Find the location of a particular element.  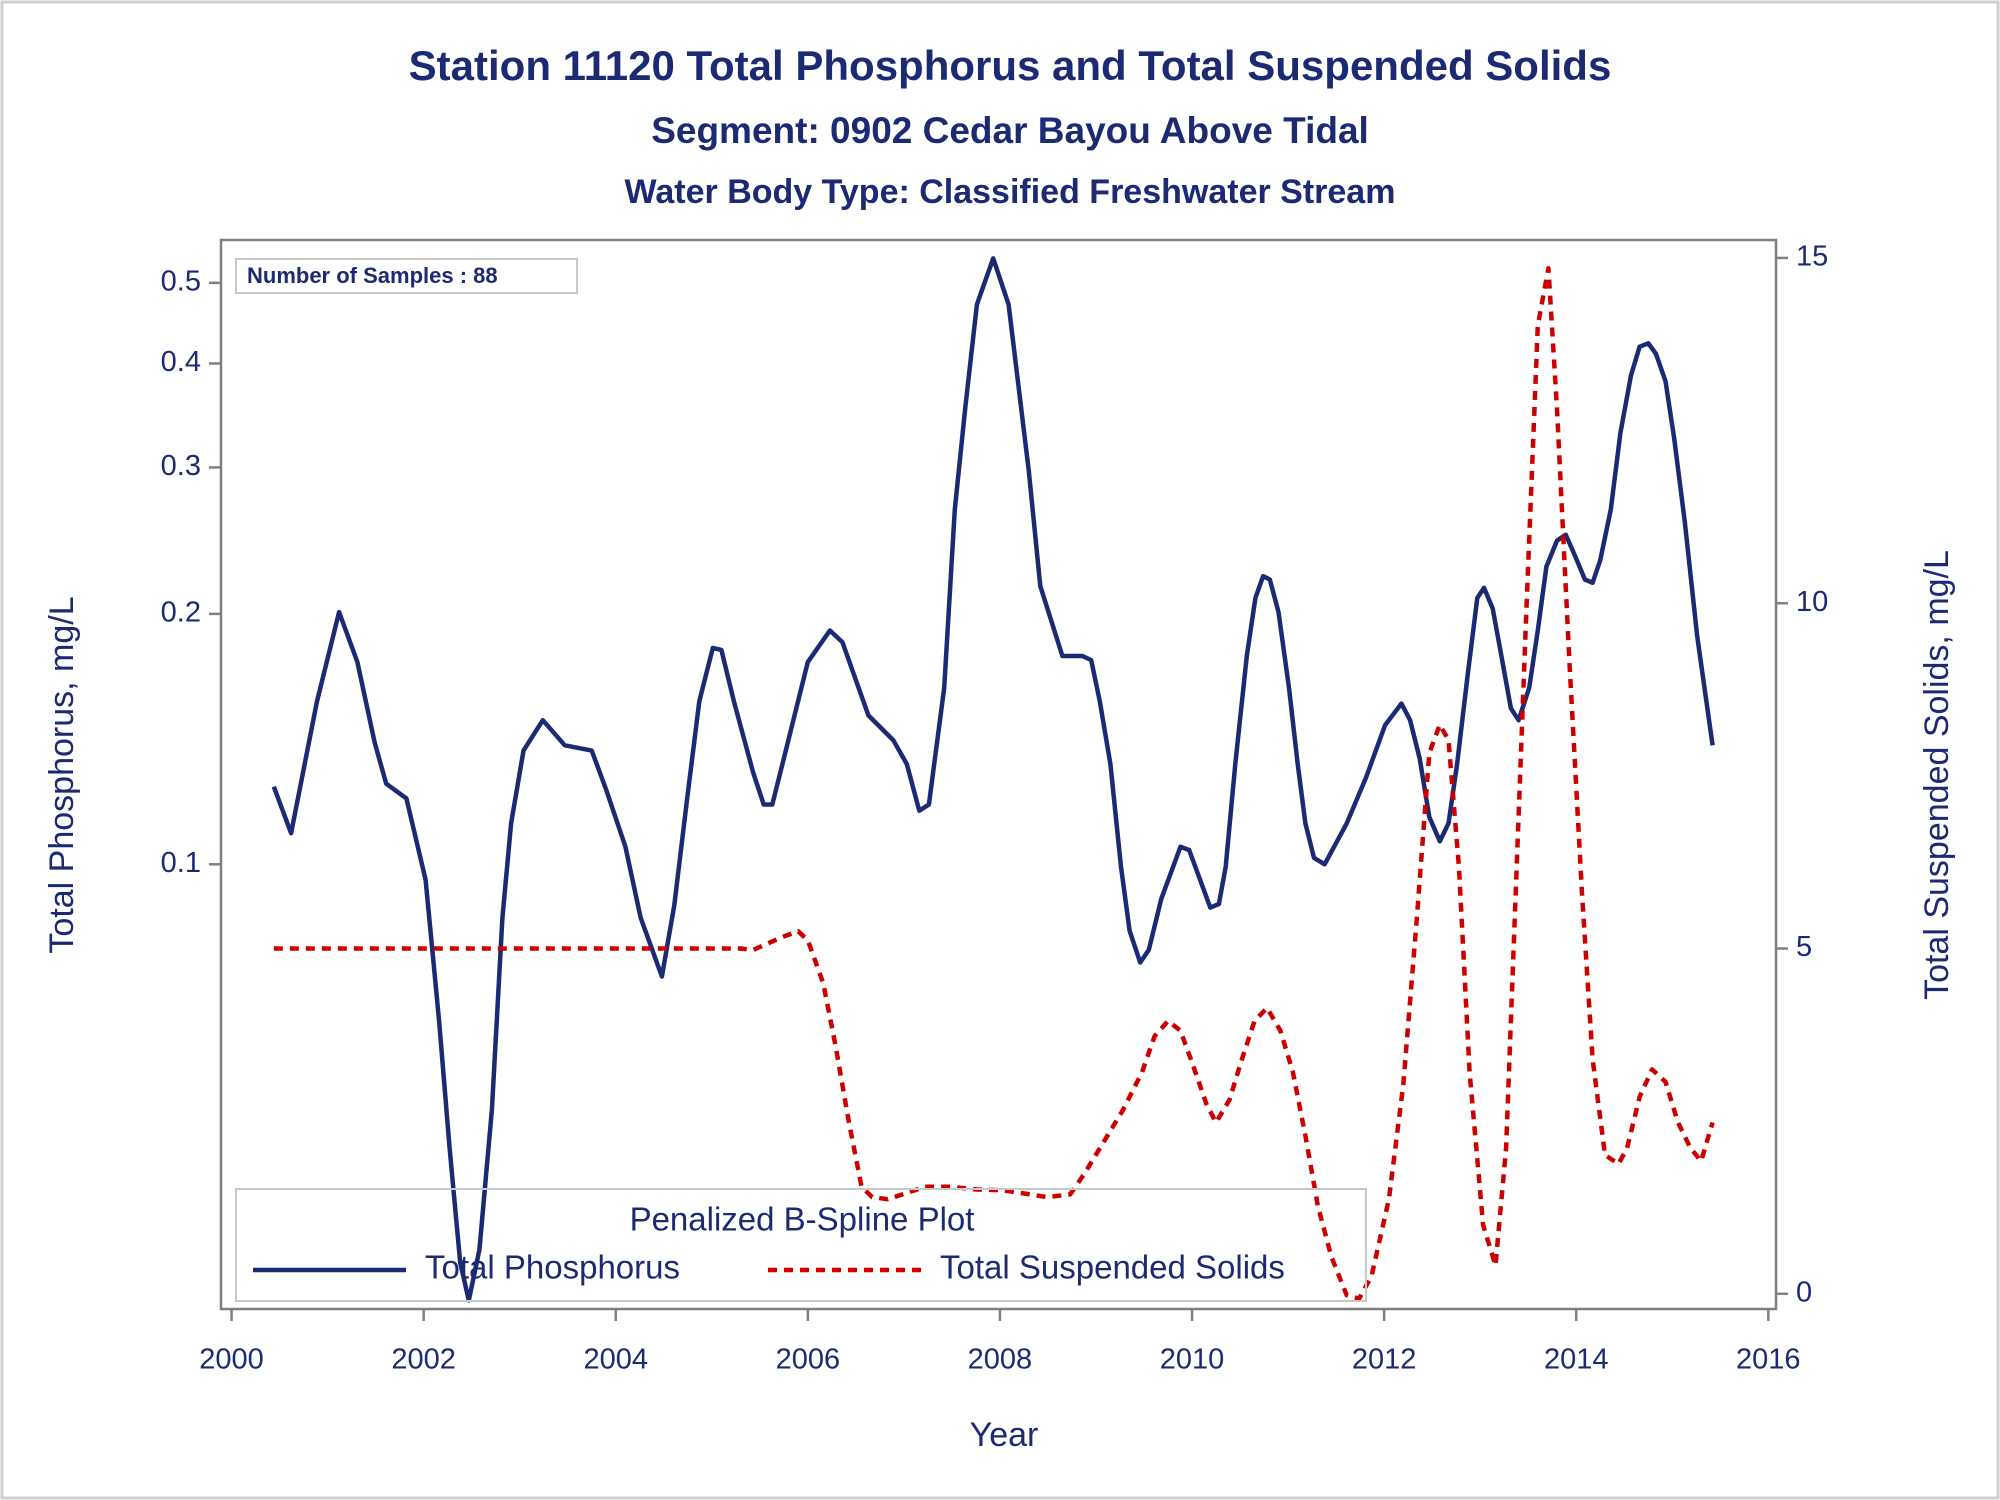

legend-label: Total Phosphorus is located at coordinates (552, 1267).